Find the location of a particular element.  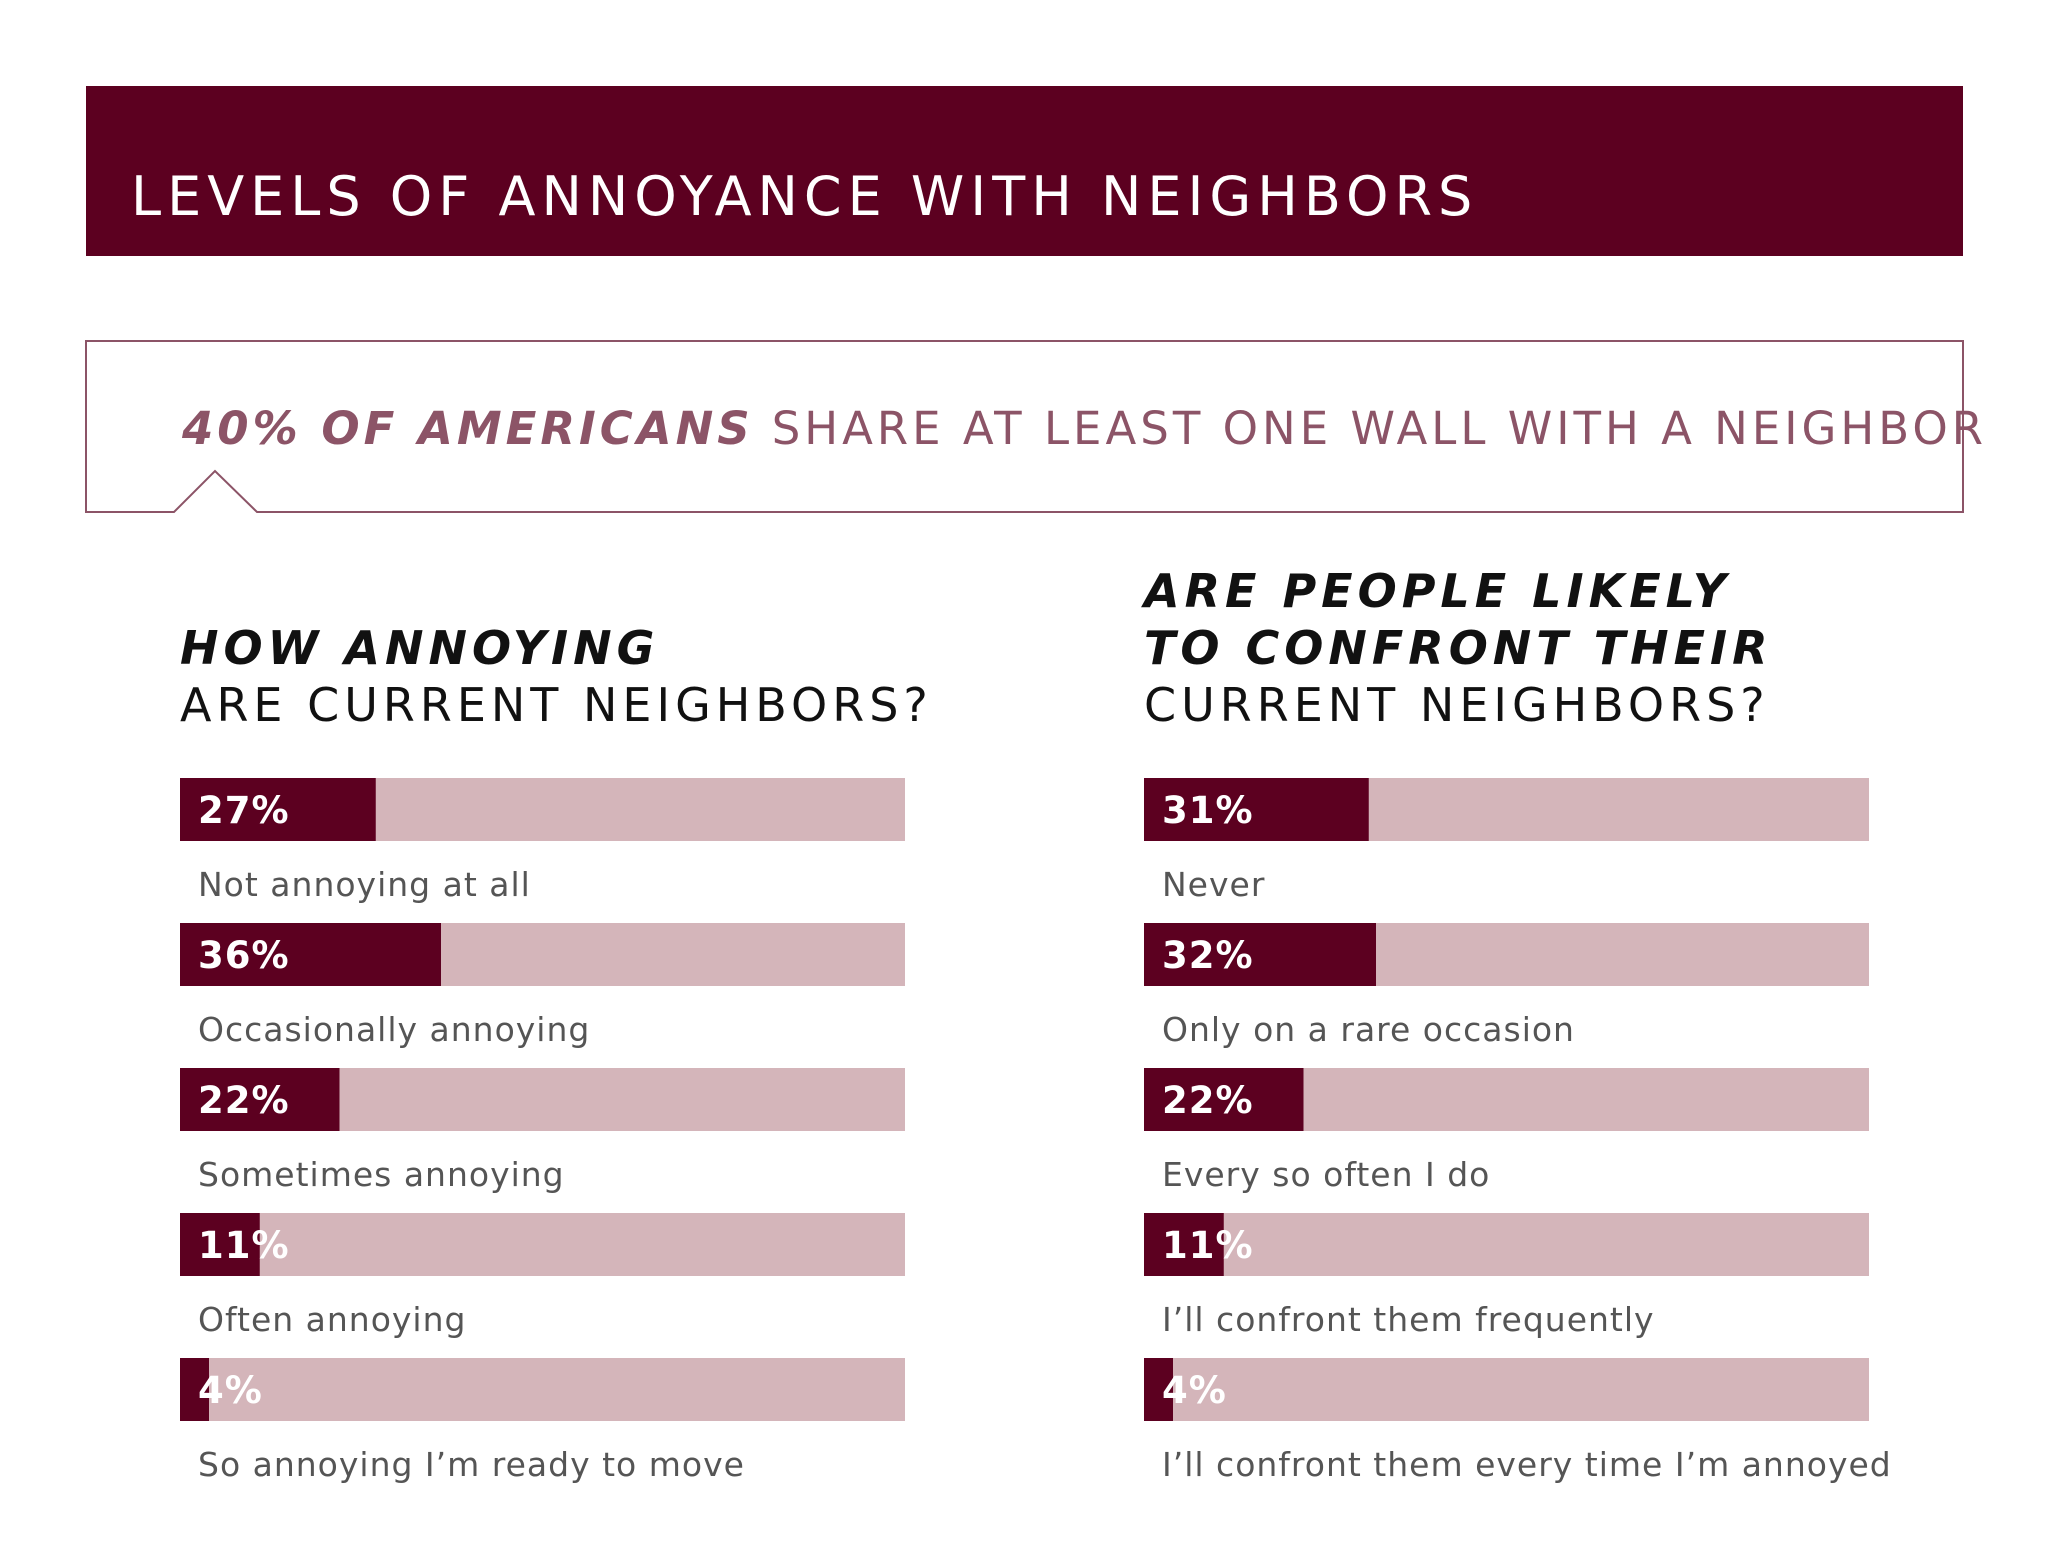

chart-title: CURRENT NEIGHBORS? is located at coordinates (1457, 705).